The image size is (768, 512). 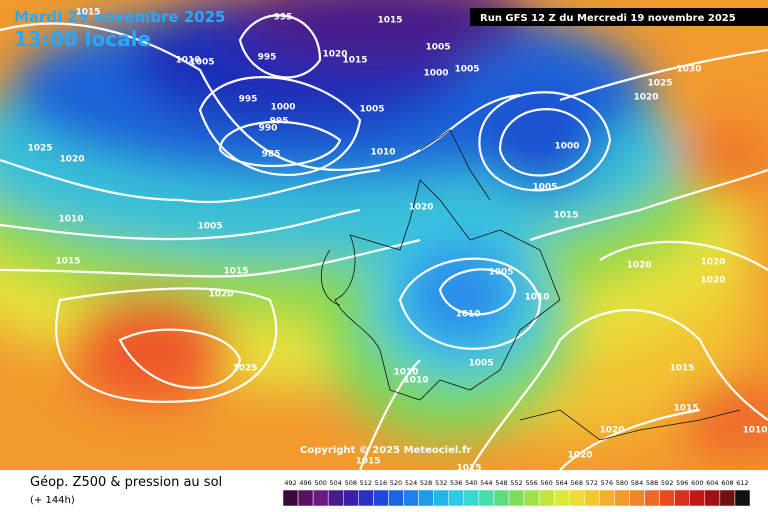 I want to click on map-title: Géop. Z500 & pression au sol, so click(x=126, y=482).